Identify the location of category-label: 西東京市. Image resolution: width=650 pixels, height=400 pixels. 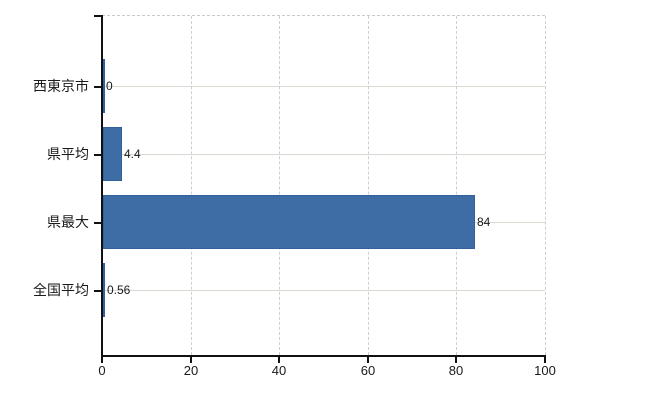
(61, 86).